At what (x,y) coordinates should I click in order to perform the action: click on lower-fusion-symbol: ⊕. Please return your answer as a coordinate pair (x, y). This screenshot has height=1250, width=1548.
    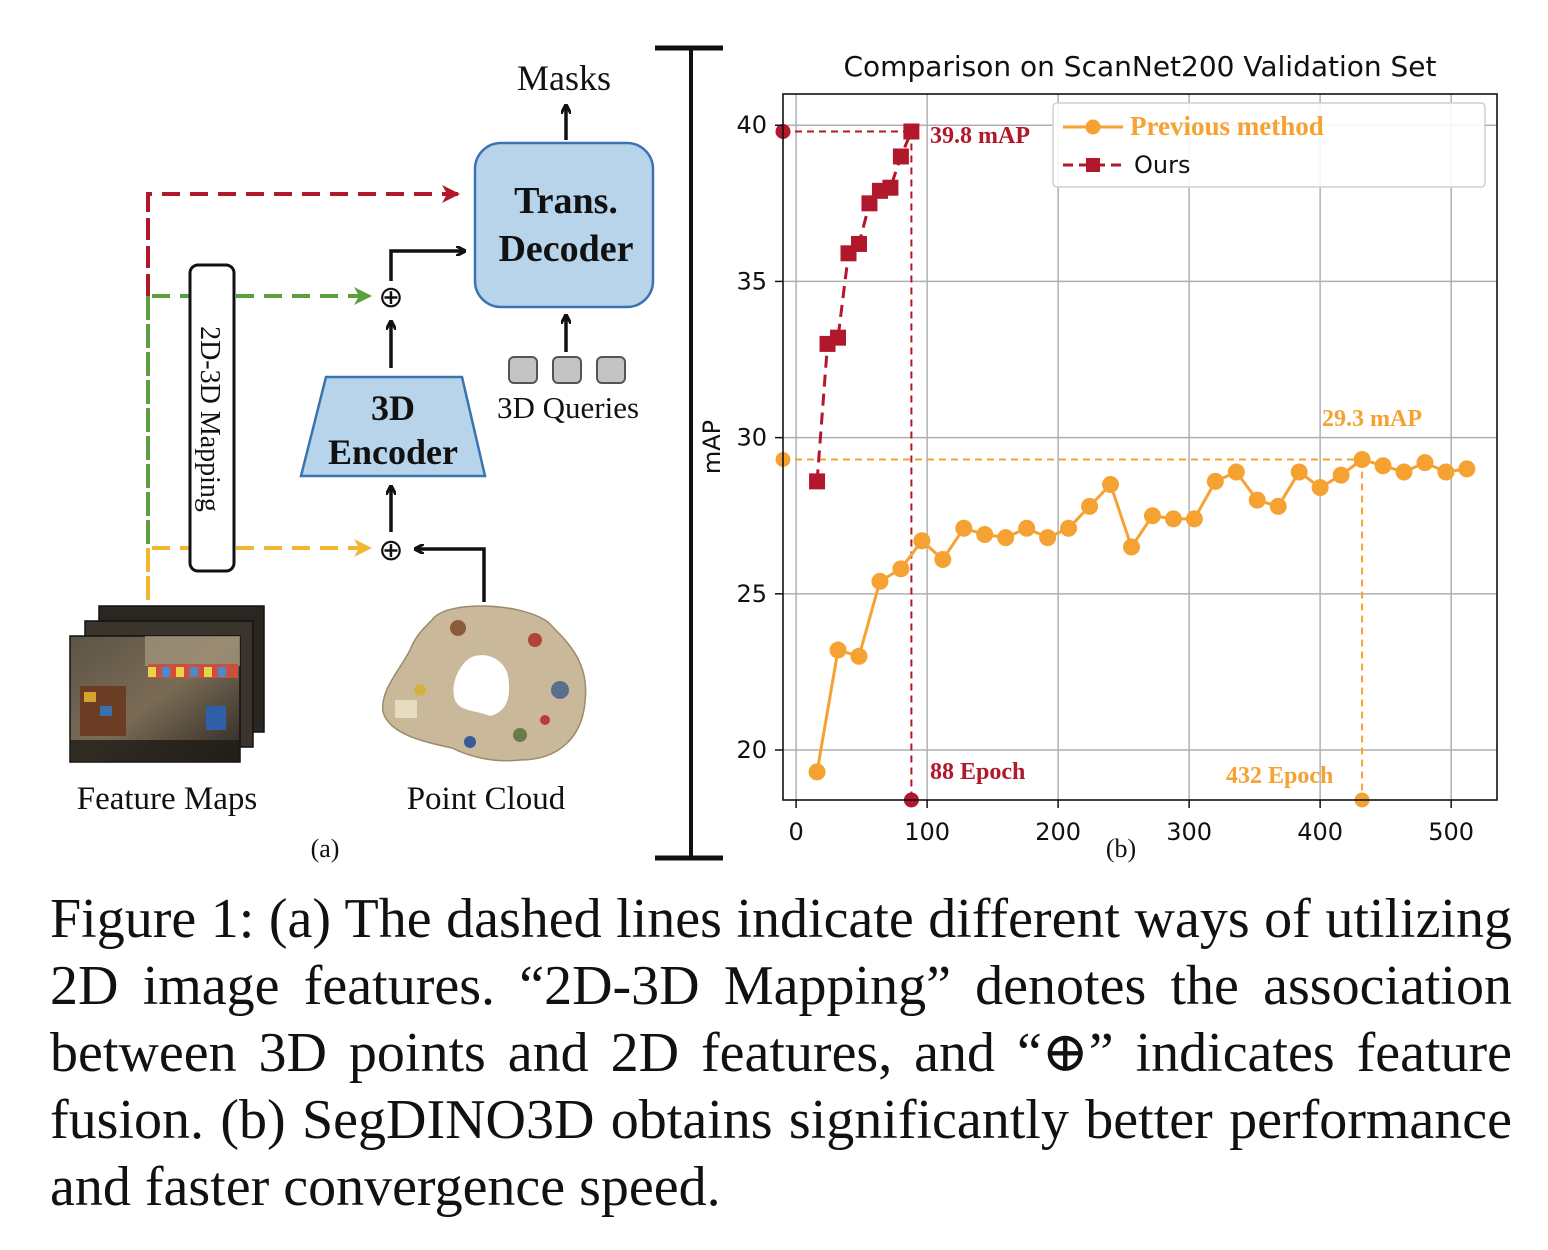
    Looking at the image, I should click on (390, 550).